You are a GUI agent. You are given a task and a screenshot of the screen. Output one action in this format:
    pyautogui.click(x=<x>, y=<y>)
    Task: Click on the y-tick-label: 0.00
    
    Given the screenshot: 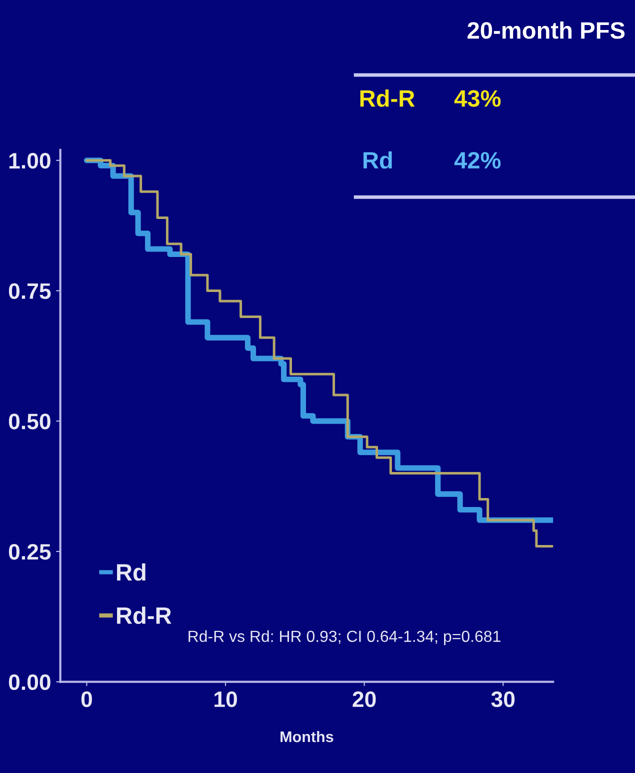 What is the action you would take?
    pyautogui.click(x=29, y=682)
    